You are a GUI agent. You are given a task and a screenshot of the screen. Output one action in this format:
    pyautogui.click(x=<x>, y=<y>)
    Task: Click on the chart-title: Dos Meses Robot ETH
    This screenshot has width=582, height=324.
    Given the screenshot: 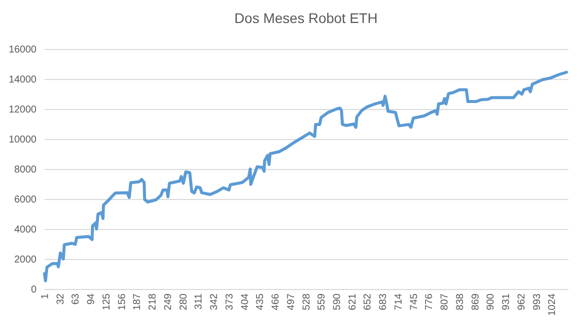 What is the action you would take?
    pyautogui.click(x=306, y=18)
    